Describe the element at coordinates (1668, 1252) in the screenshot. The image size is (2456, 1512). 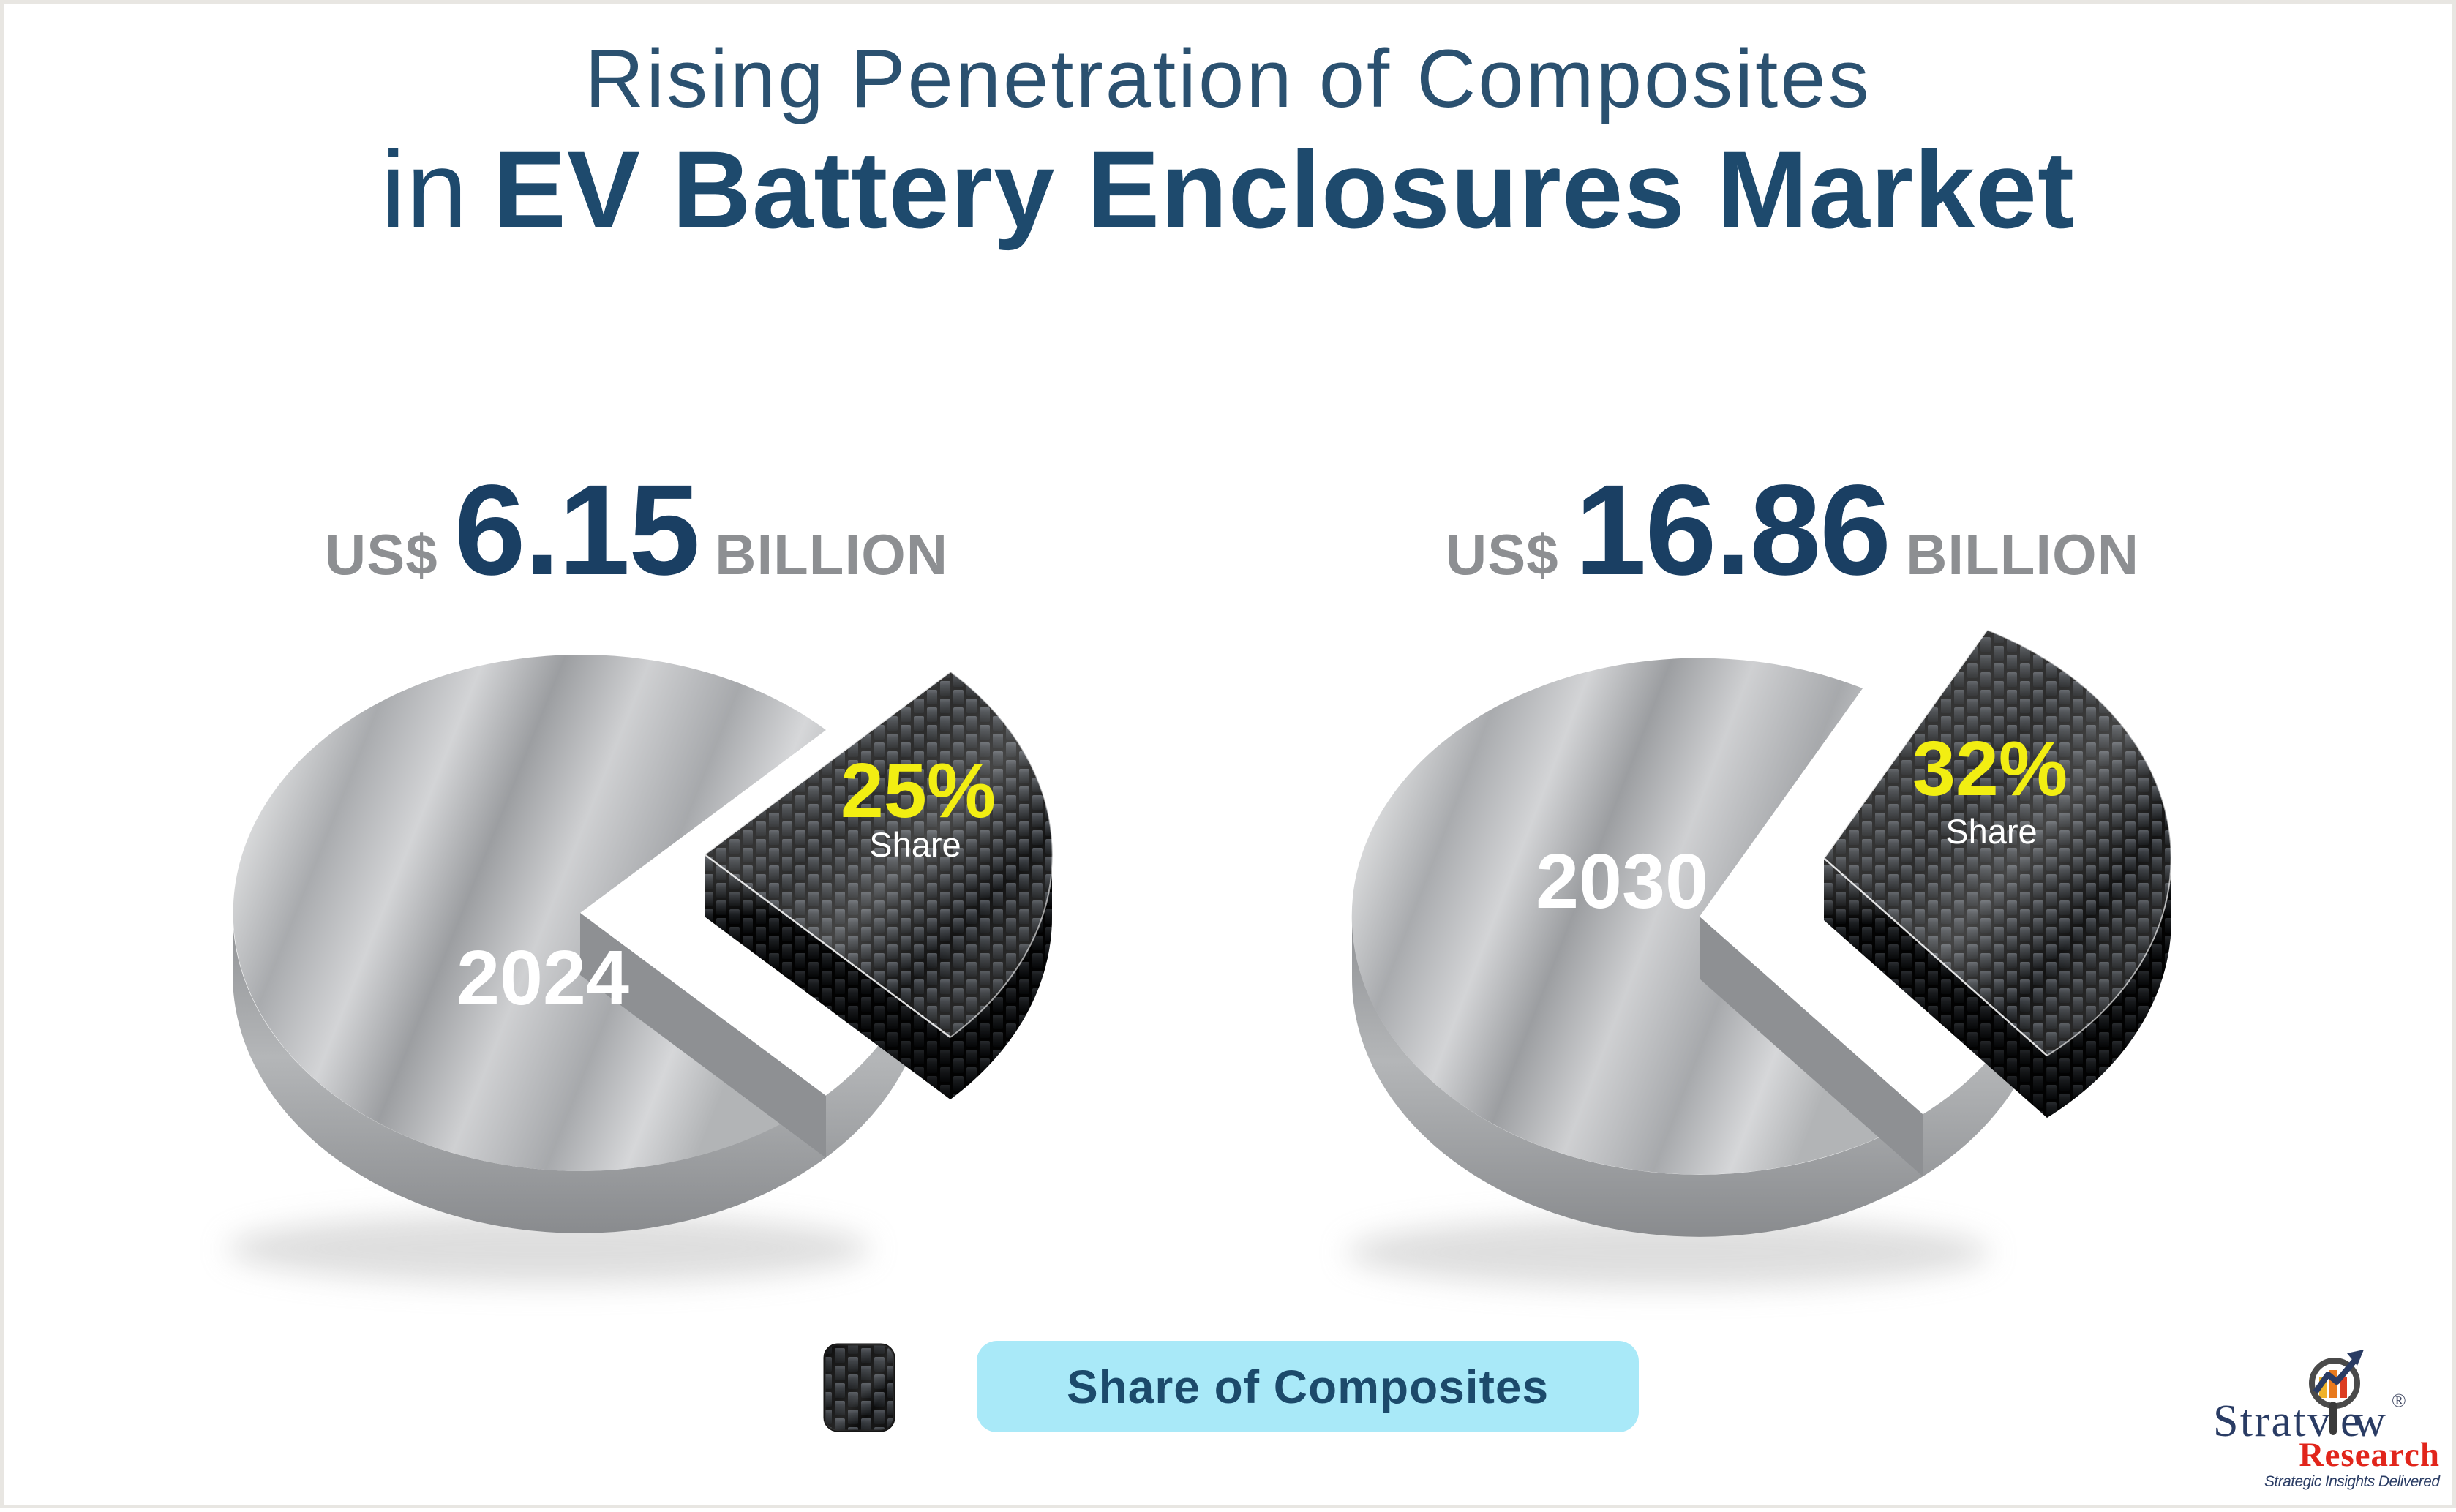
I see `pie-2030-ground-shadow` at that location.